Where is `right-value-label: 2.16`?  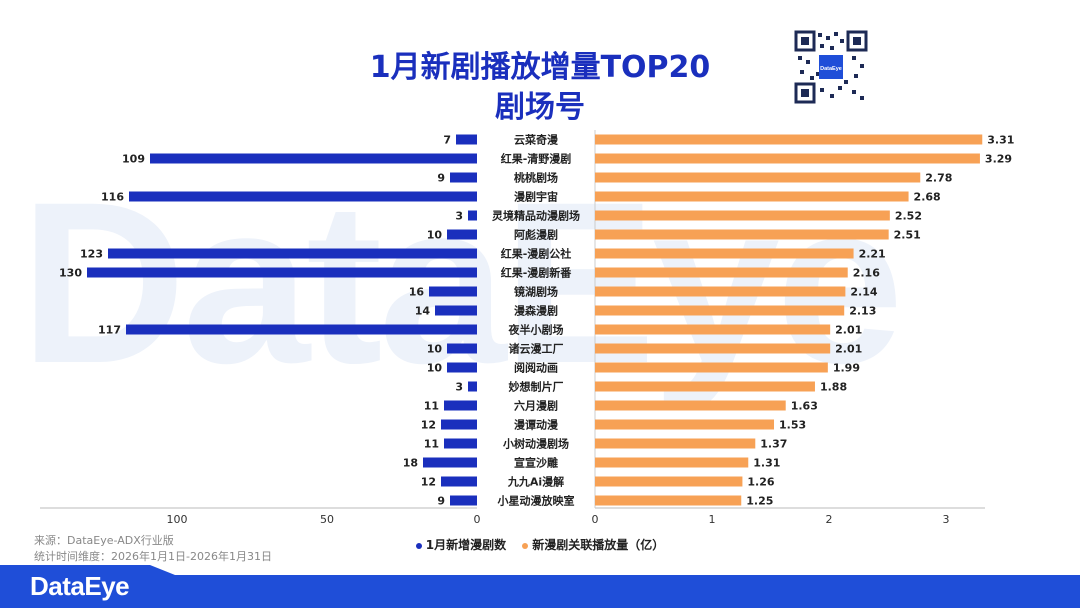 right-value-label: 2.16 is located at coordinates (866, 273).